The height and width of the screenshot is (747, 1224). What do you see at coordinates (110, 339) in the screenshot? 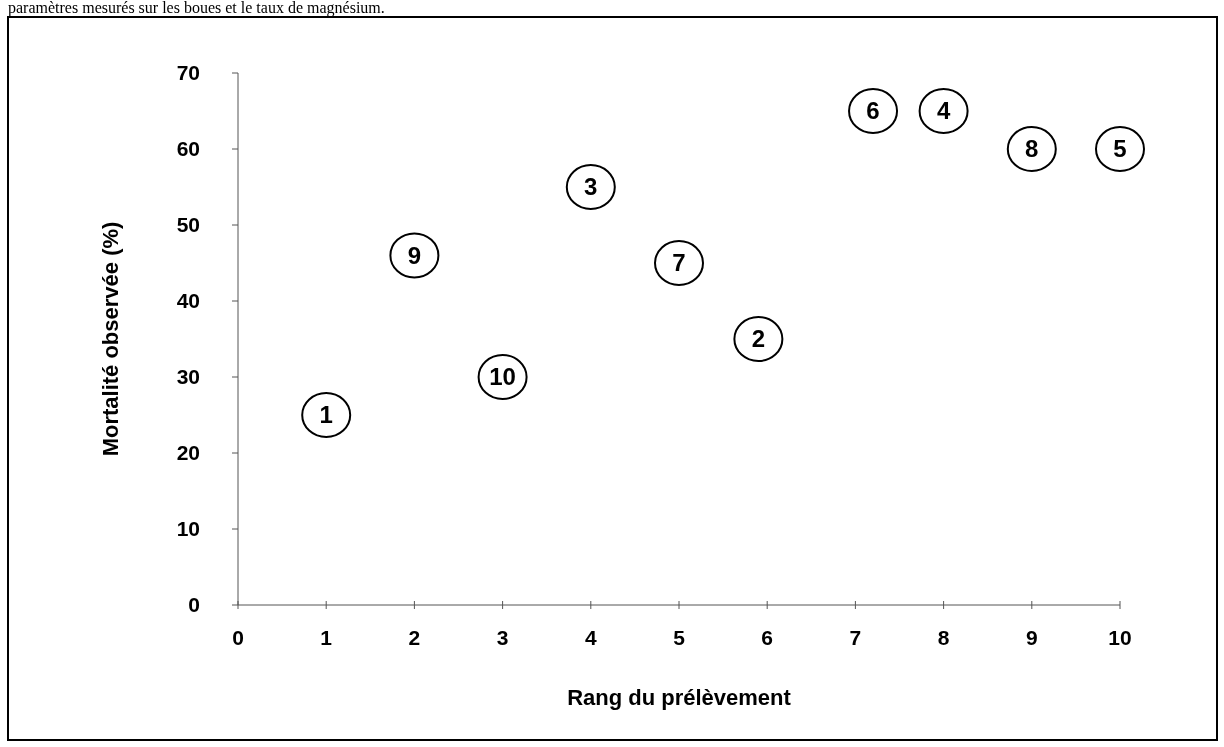
I see `y-axis-title: Mortalité observée (%)` at bounding box center [110, 339].